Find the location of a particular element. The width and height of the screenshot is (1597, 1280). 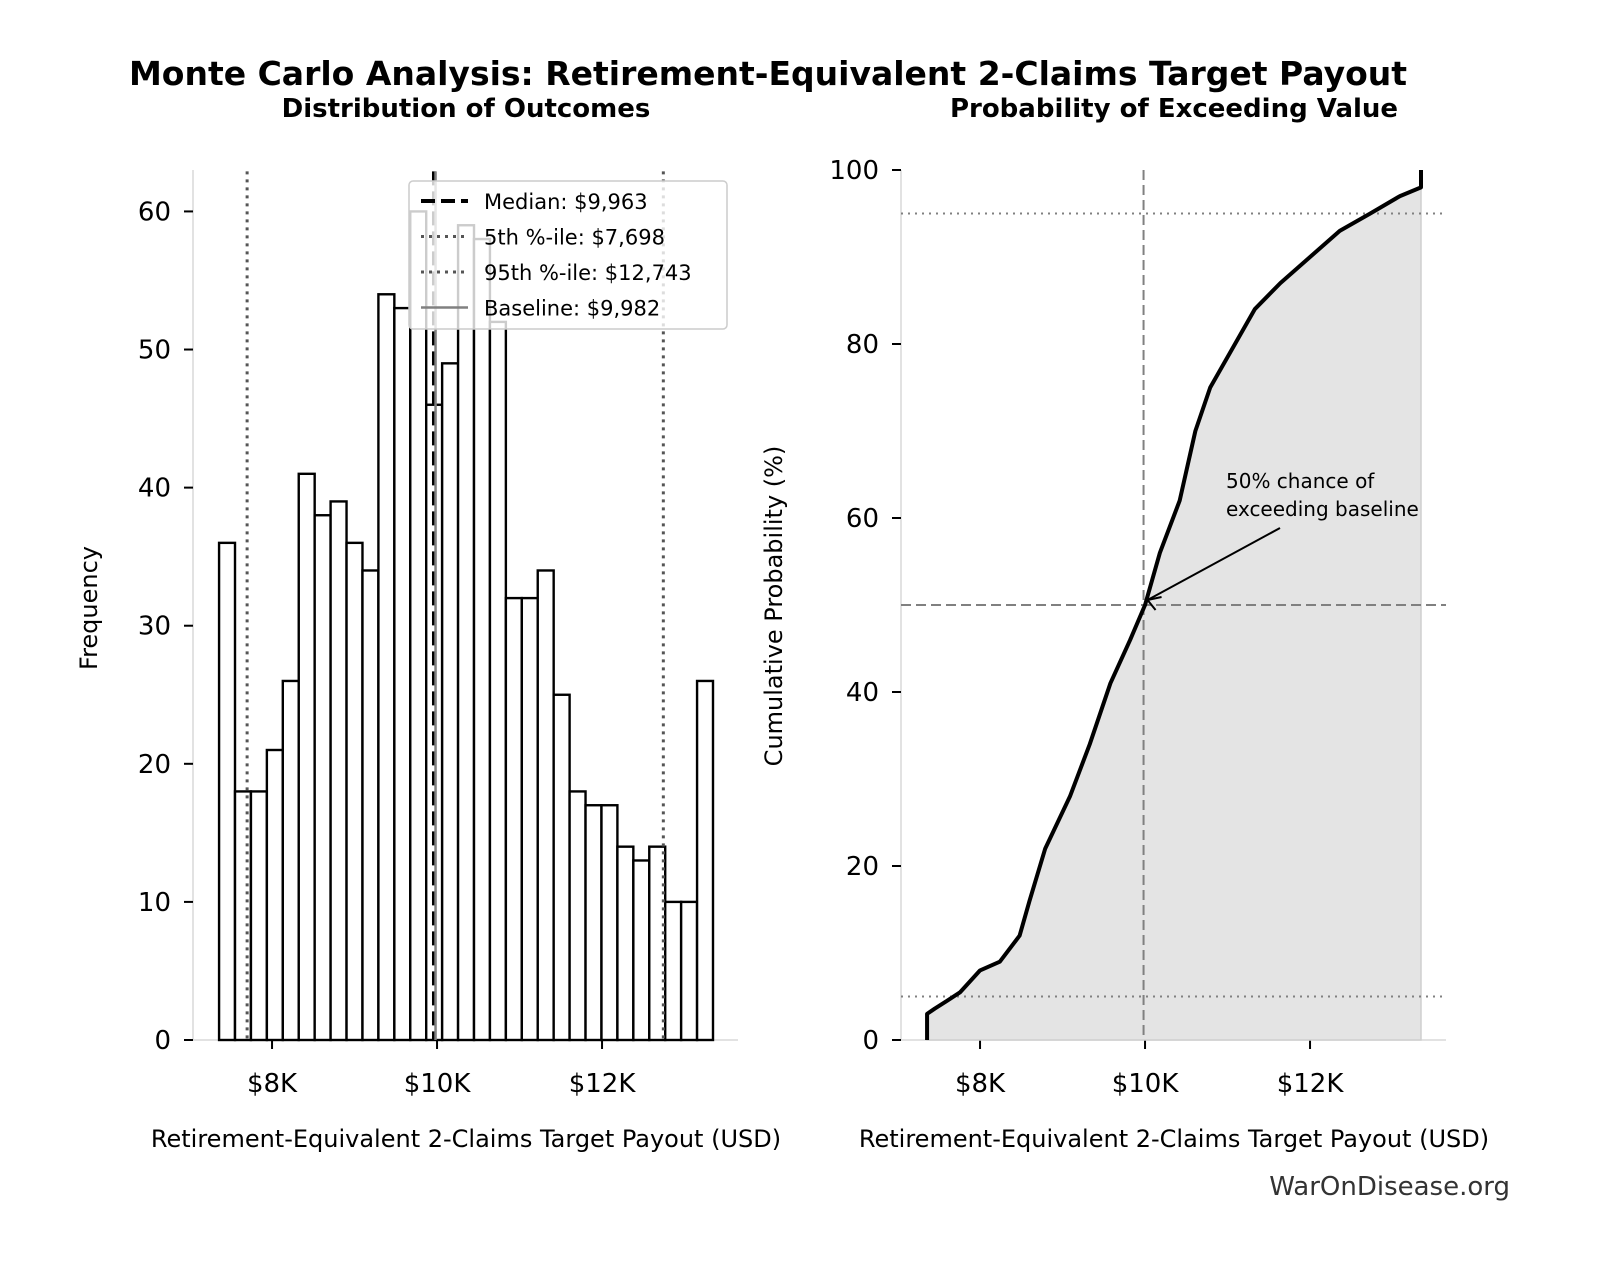

arrowhead-icon is located at coordinates (1153, 603).